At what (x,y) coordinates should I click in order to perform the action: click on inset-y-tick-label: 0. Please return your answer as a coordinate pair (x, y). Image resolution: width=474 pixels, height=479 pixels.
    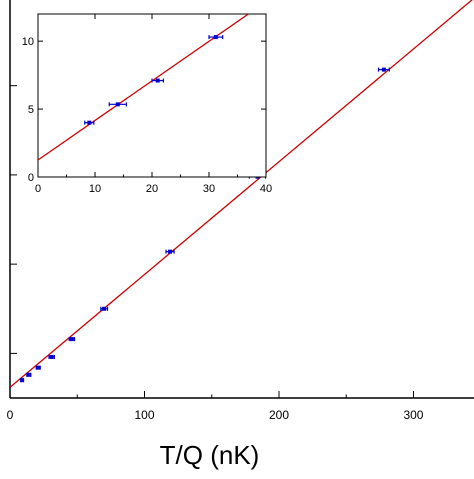
    Looking at the image, I should click on (31, 178).